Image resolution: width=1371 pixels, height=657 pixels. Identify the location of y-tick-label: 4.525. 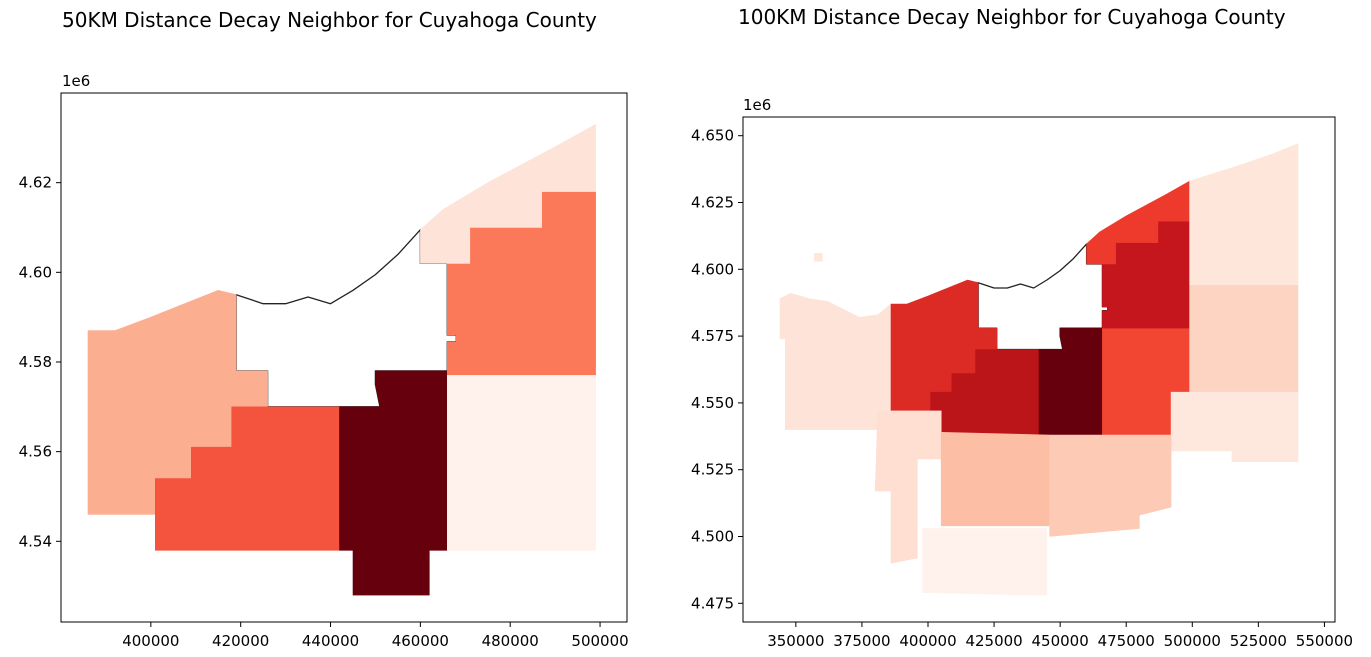
(712, 470).